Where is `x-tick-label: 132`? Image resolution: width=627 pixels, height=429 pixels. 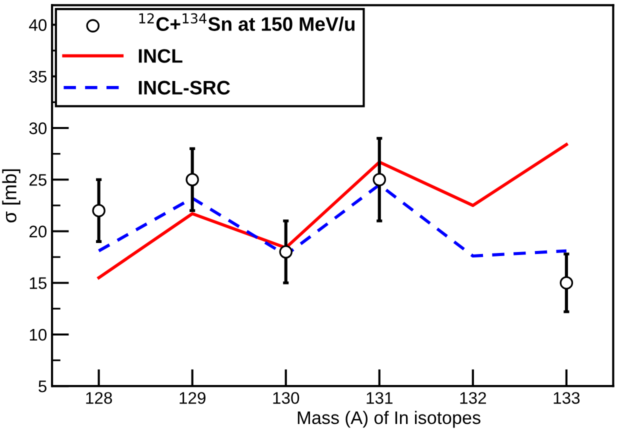 x-tick-label: 132 is located at coordinates (473, 398).